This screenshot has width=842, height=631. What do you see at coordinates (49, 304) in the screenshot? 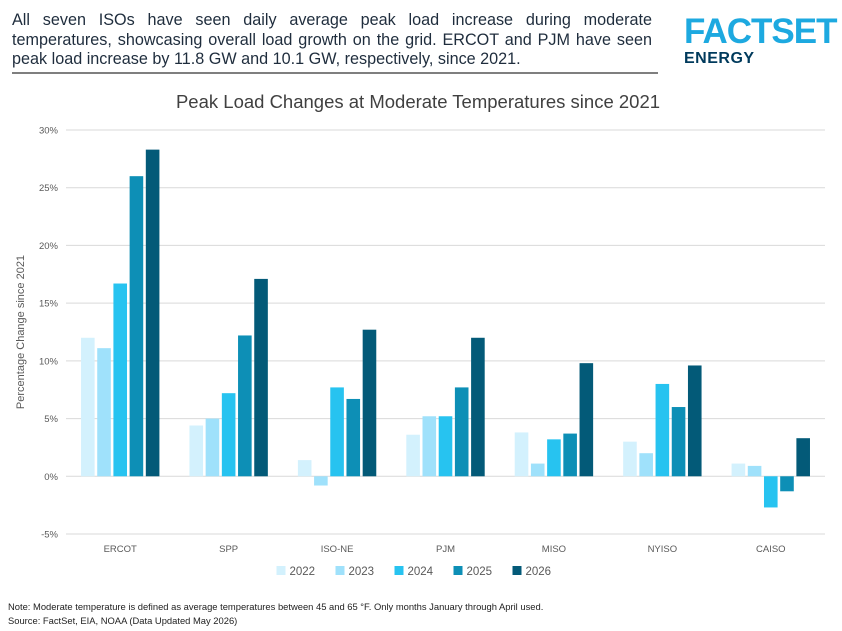
I see `y-tick-label: 15%` at bounding box center [49, 304].